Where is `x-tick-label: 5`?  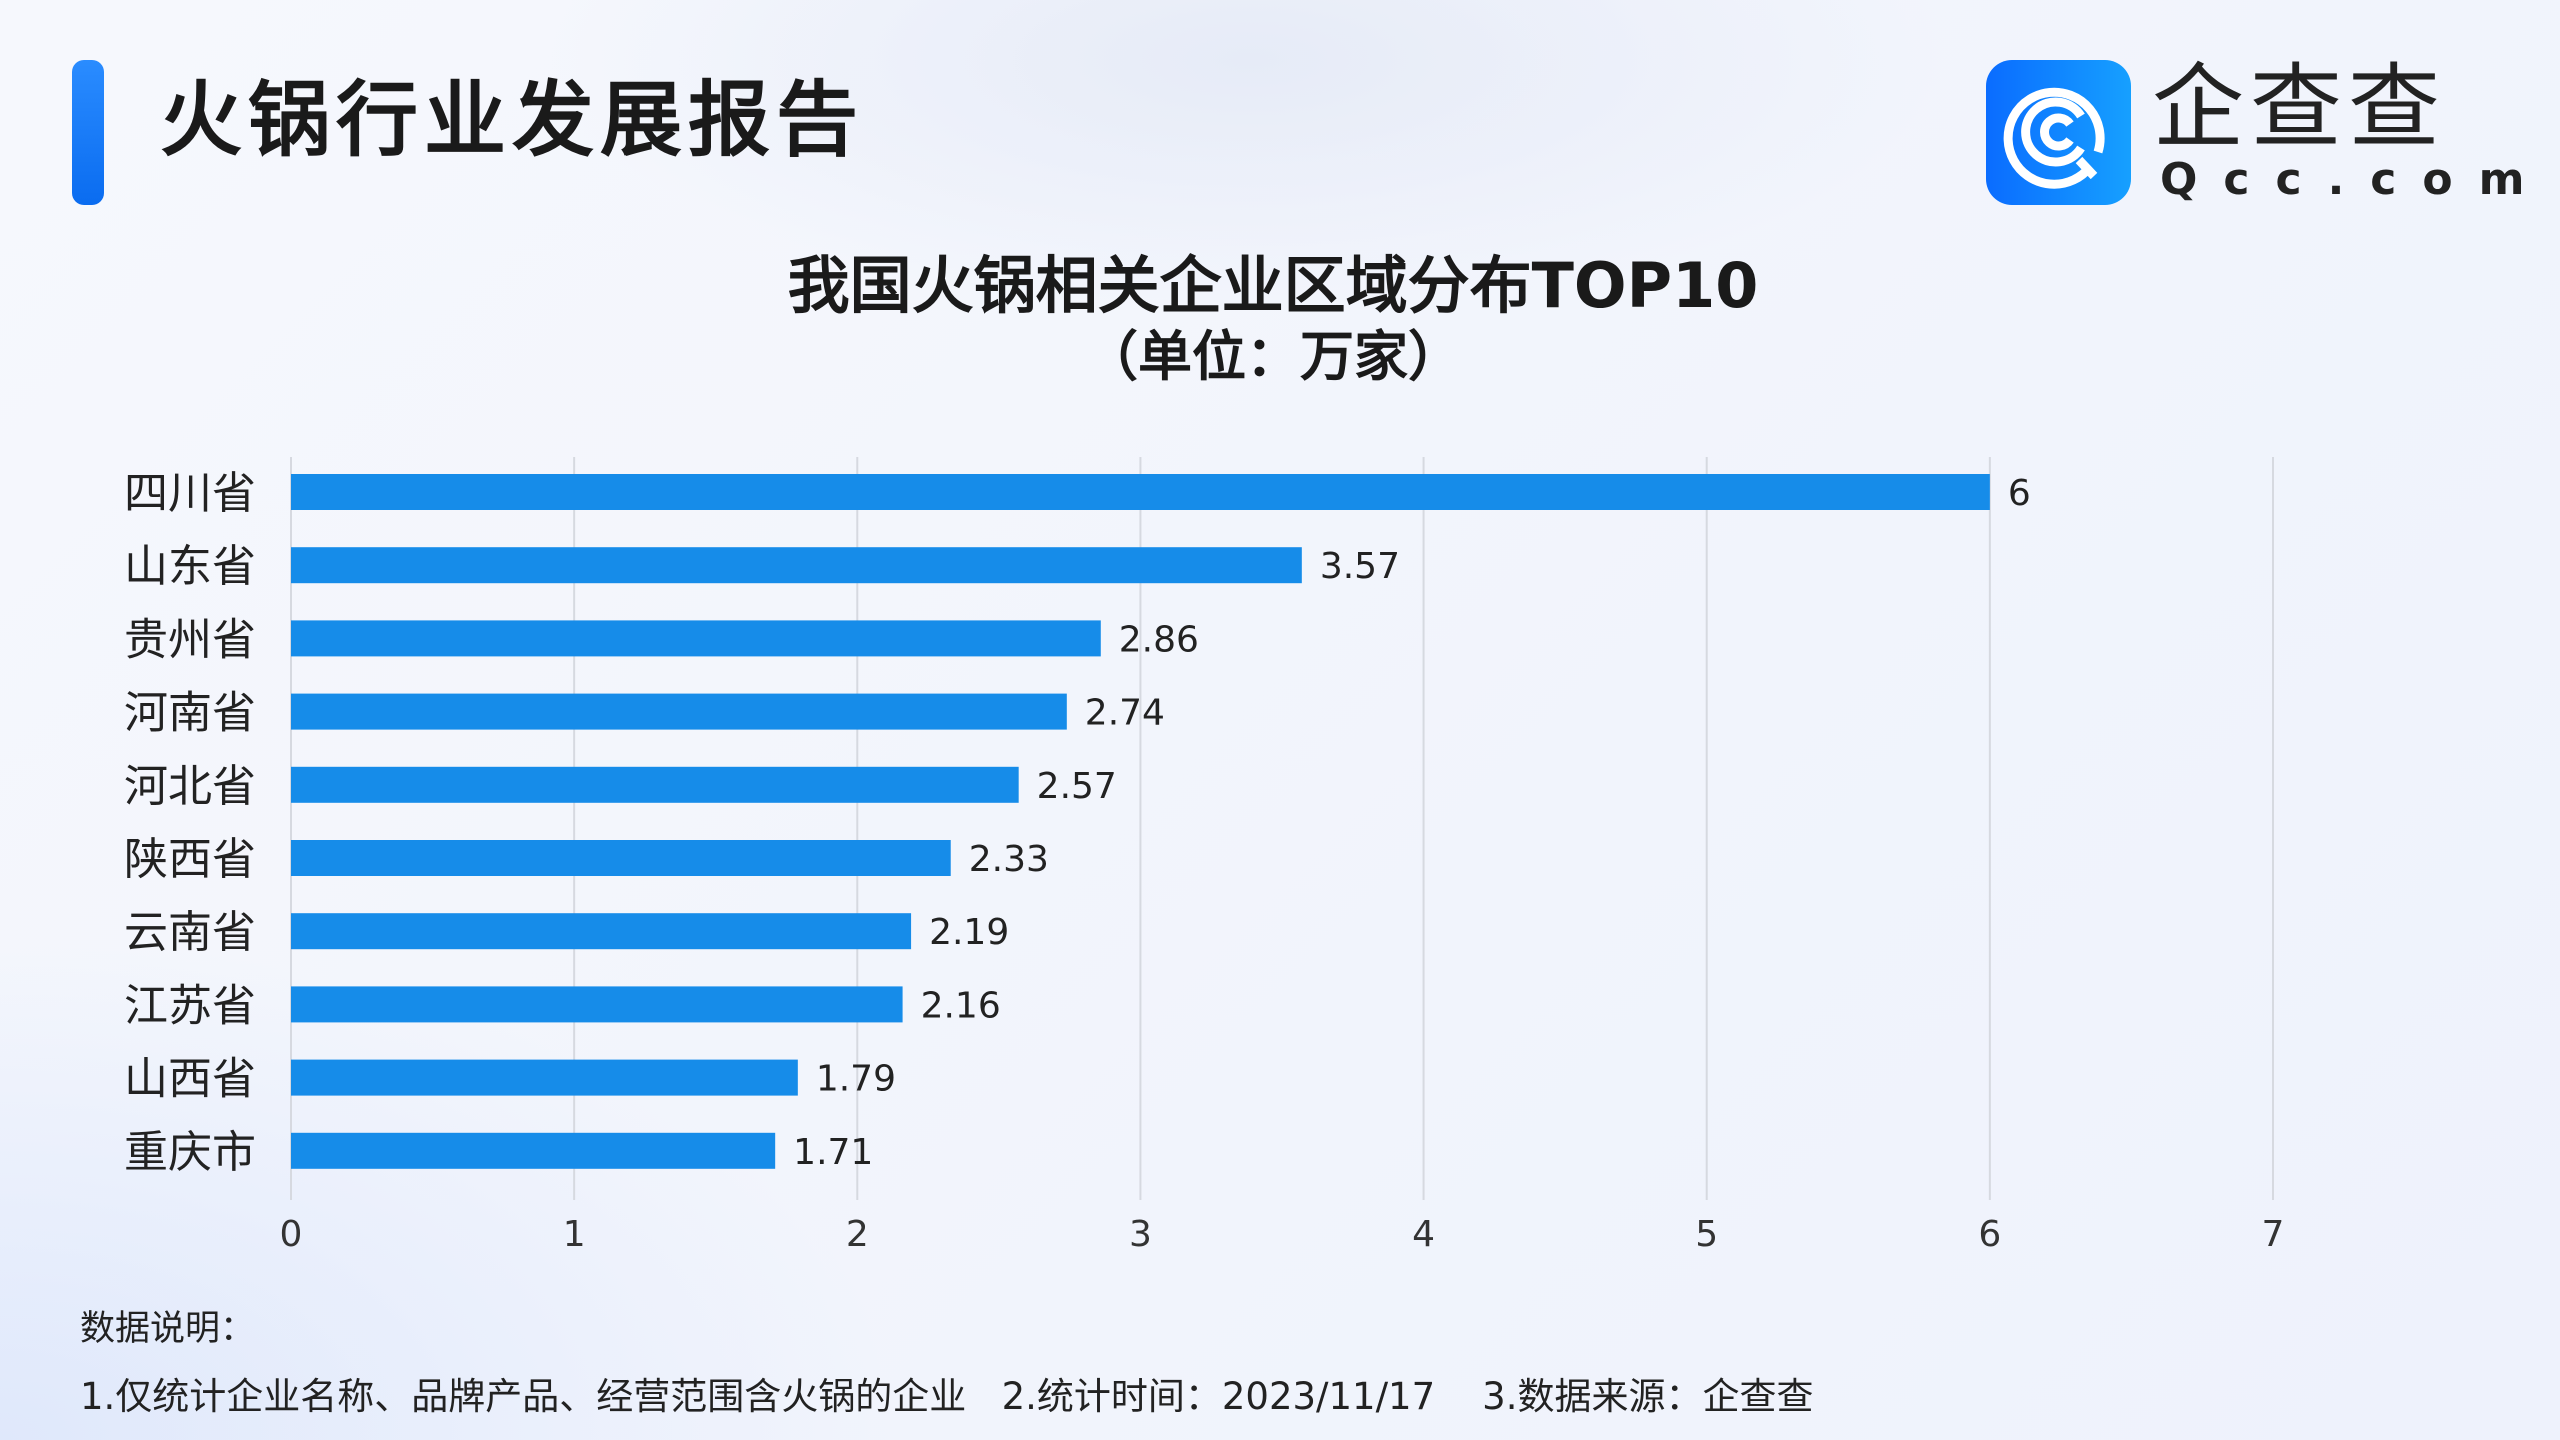 x-tick-label: 5 is located at coordinates (1706, 1234).